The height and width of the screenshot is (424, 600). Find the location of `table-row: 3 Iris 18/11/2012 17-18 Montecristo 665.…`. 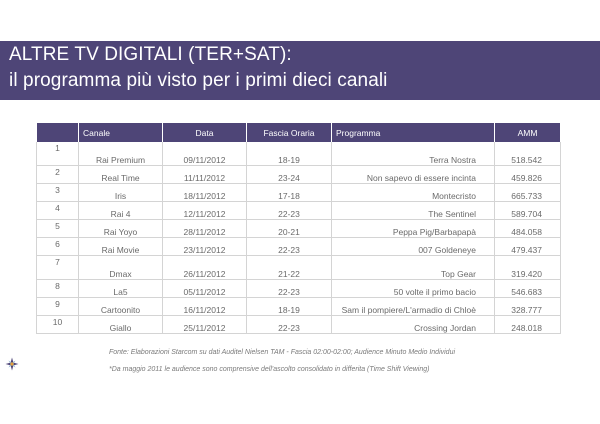

table-row: 3 Iris 18/11/2012 17-18 Montecristo 665.… is located at coordinates (298, 192).